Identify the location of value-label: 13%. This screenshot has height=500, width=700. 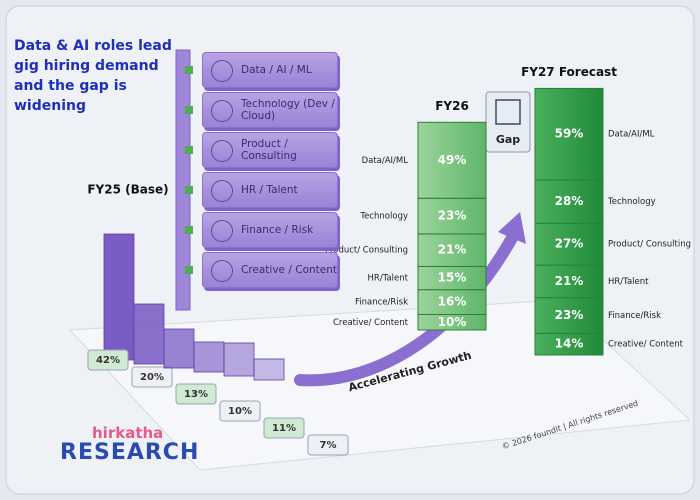
(196, 394).